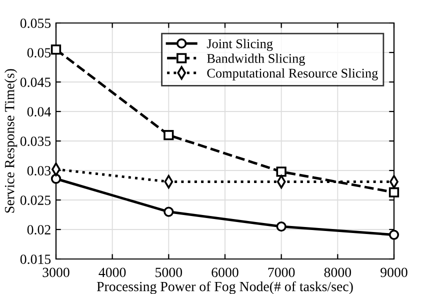  Describe the element at coordinates (239, 44) in the screenshot. I see `legend-label: Joint Slicing` at that location.